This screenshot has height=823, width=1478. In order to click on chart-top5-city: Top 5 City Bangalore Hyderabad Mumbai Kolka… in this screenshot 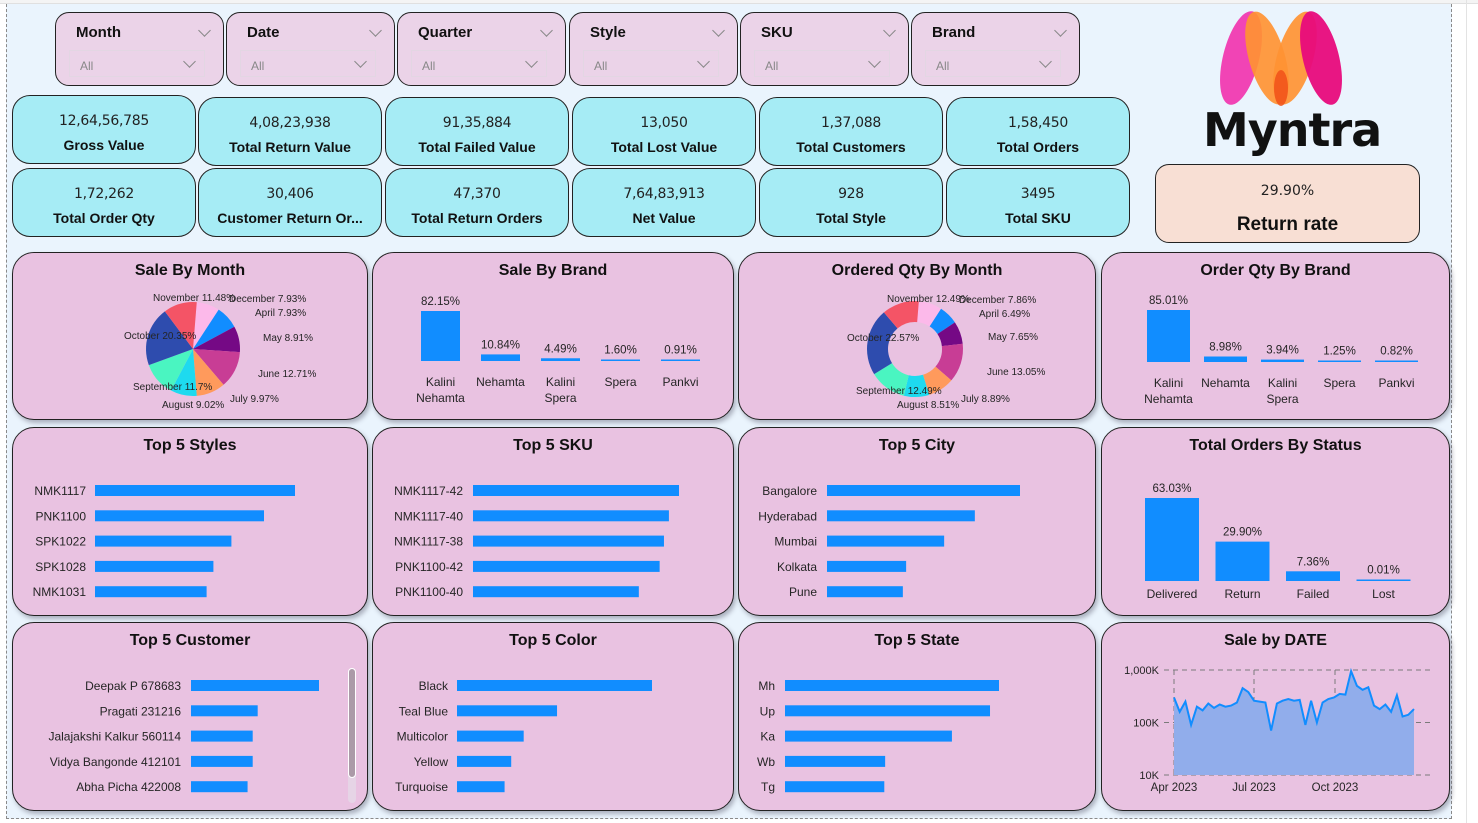, I will do `click(917, 521)`.